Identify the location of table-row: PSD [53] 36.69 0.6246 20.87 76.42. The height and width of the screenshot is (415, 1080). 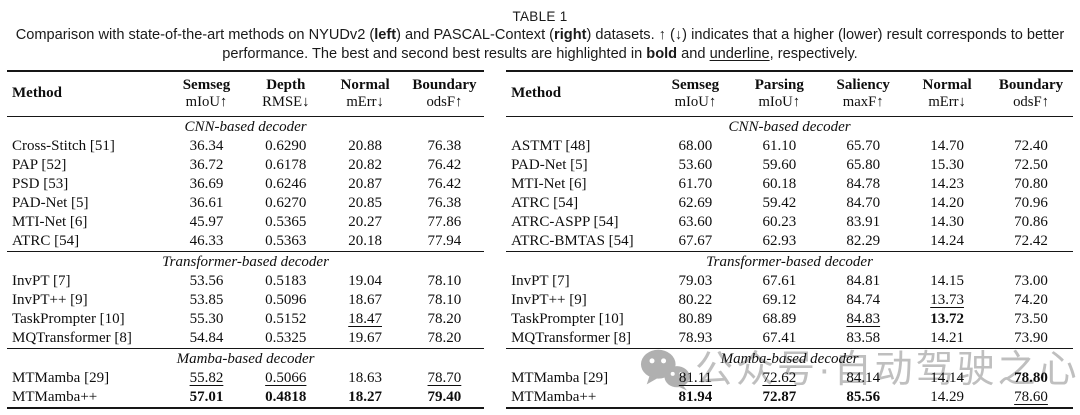
(245, 184).